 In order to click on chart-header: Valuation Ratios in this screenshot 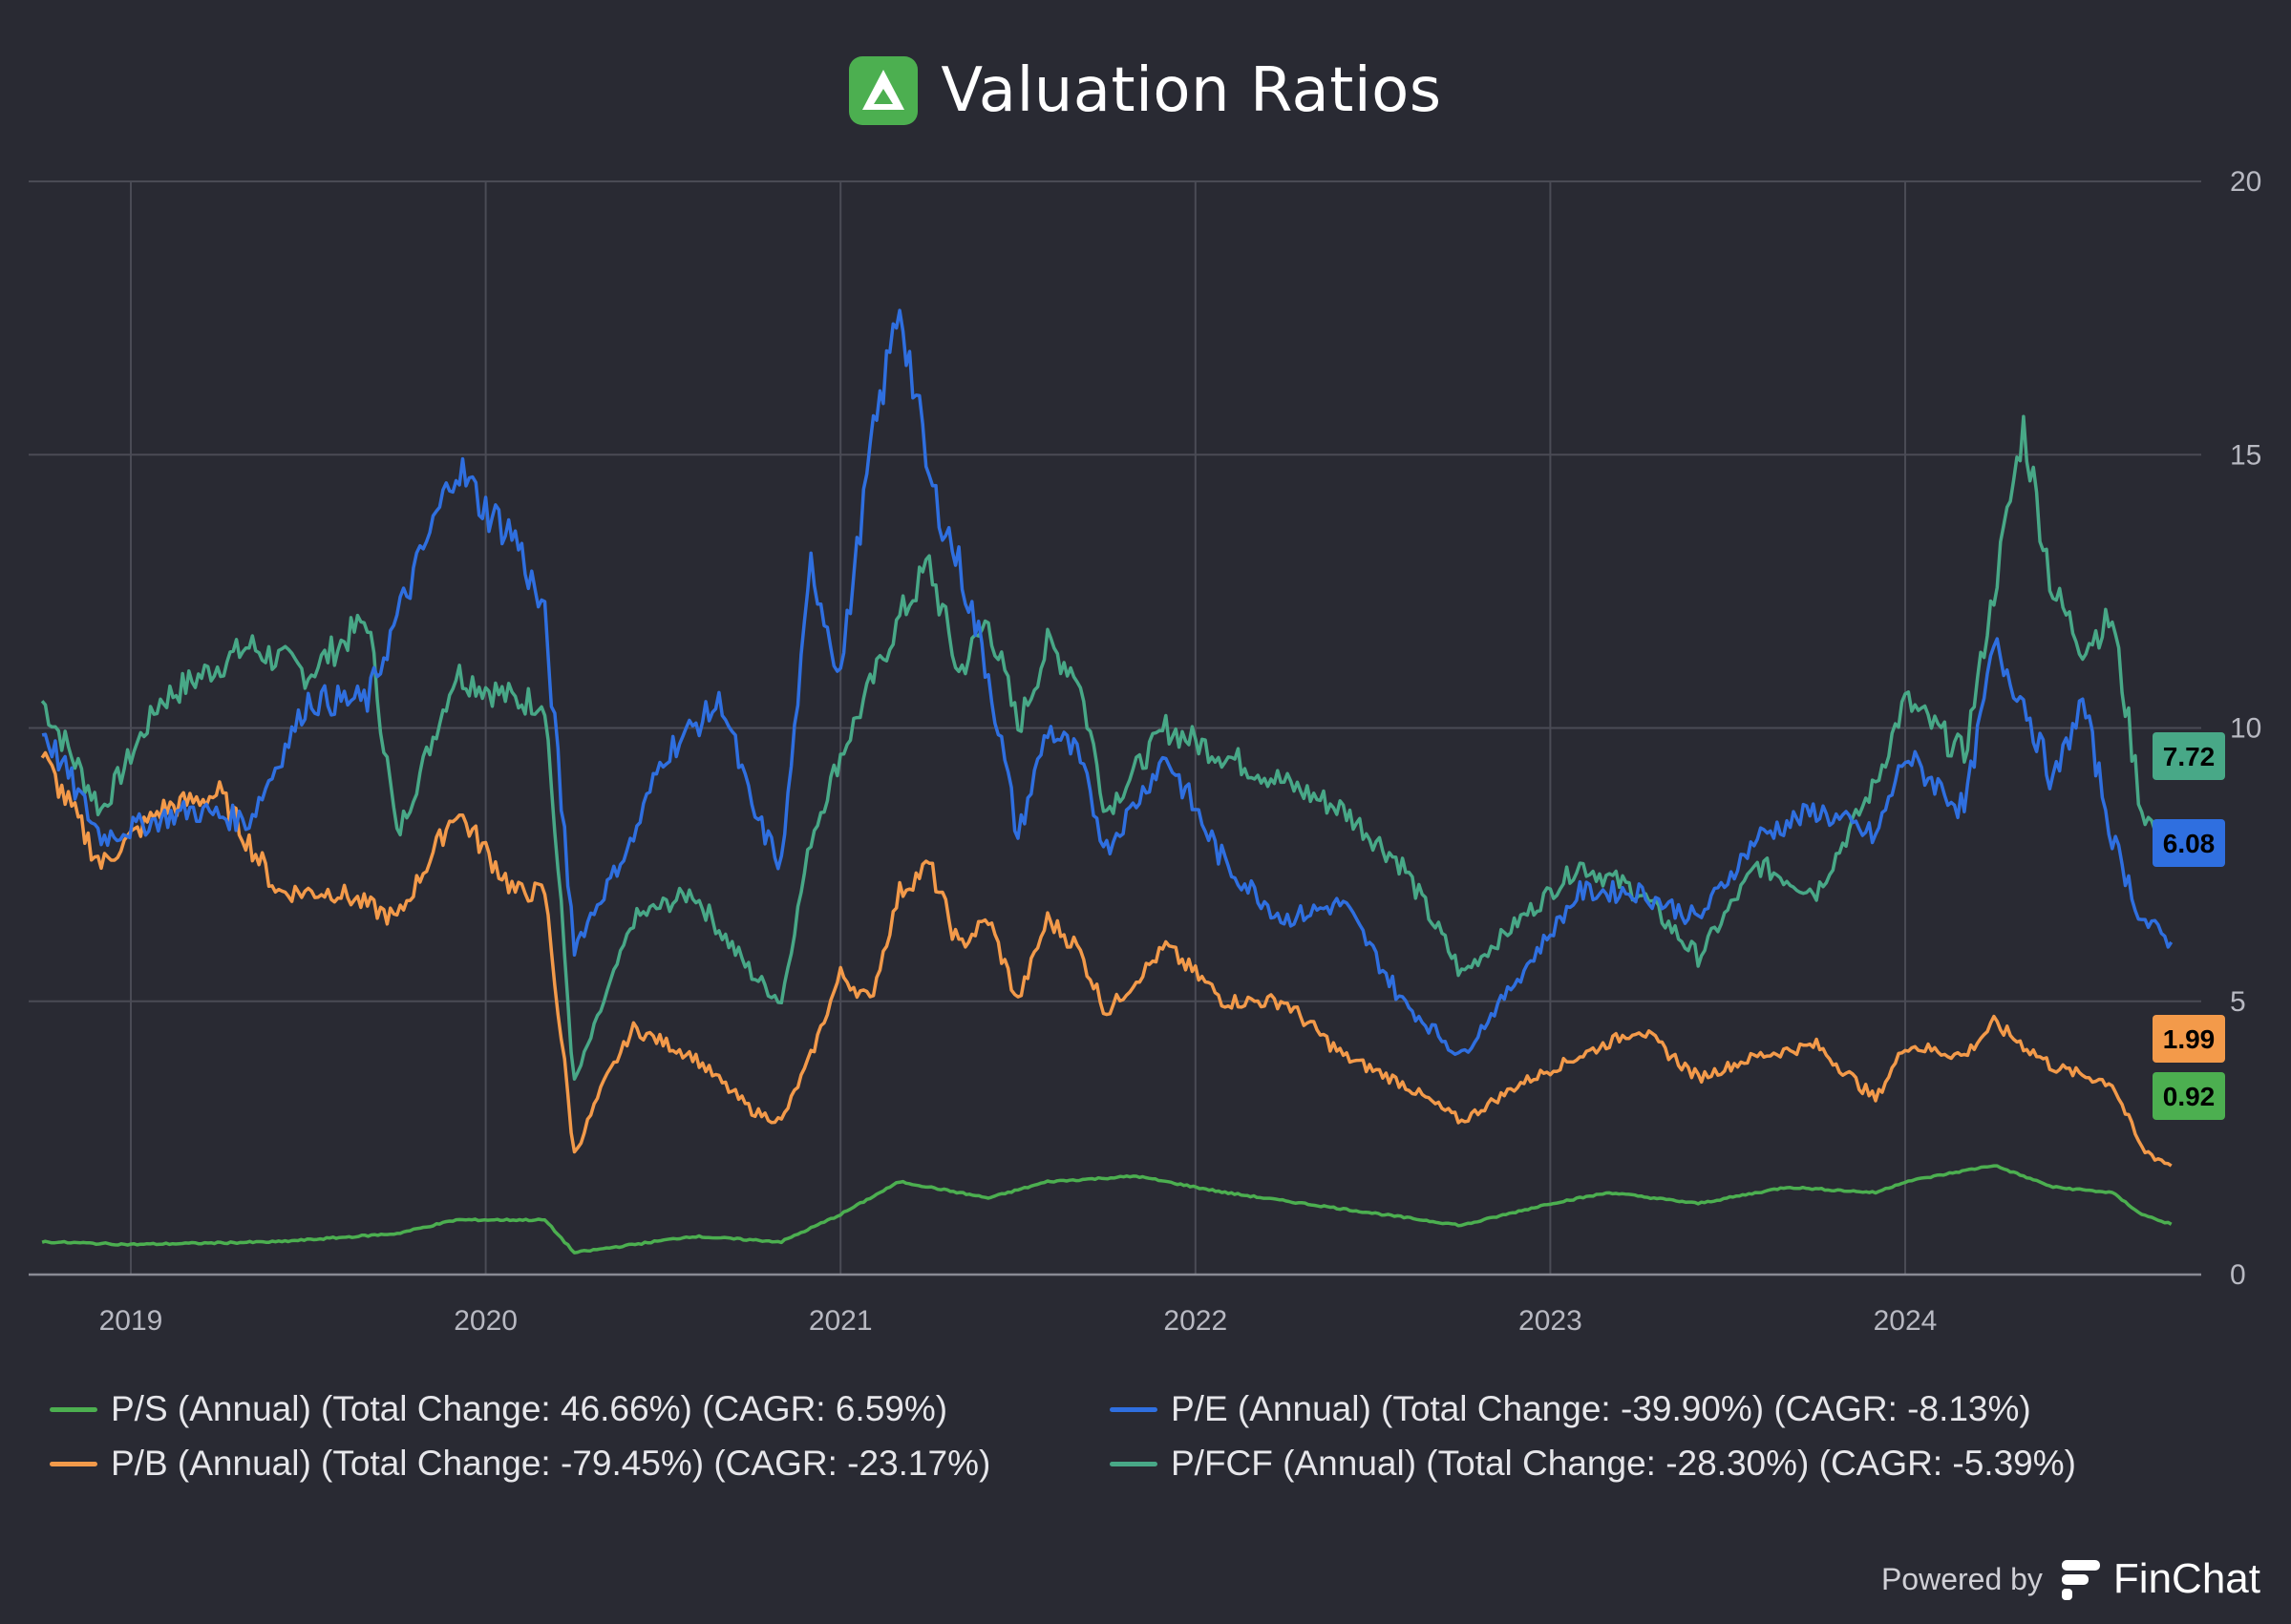, I will do `click(1145, 91)`.